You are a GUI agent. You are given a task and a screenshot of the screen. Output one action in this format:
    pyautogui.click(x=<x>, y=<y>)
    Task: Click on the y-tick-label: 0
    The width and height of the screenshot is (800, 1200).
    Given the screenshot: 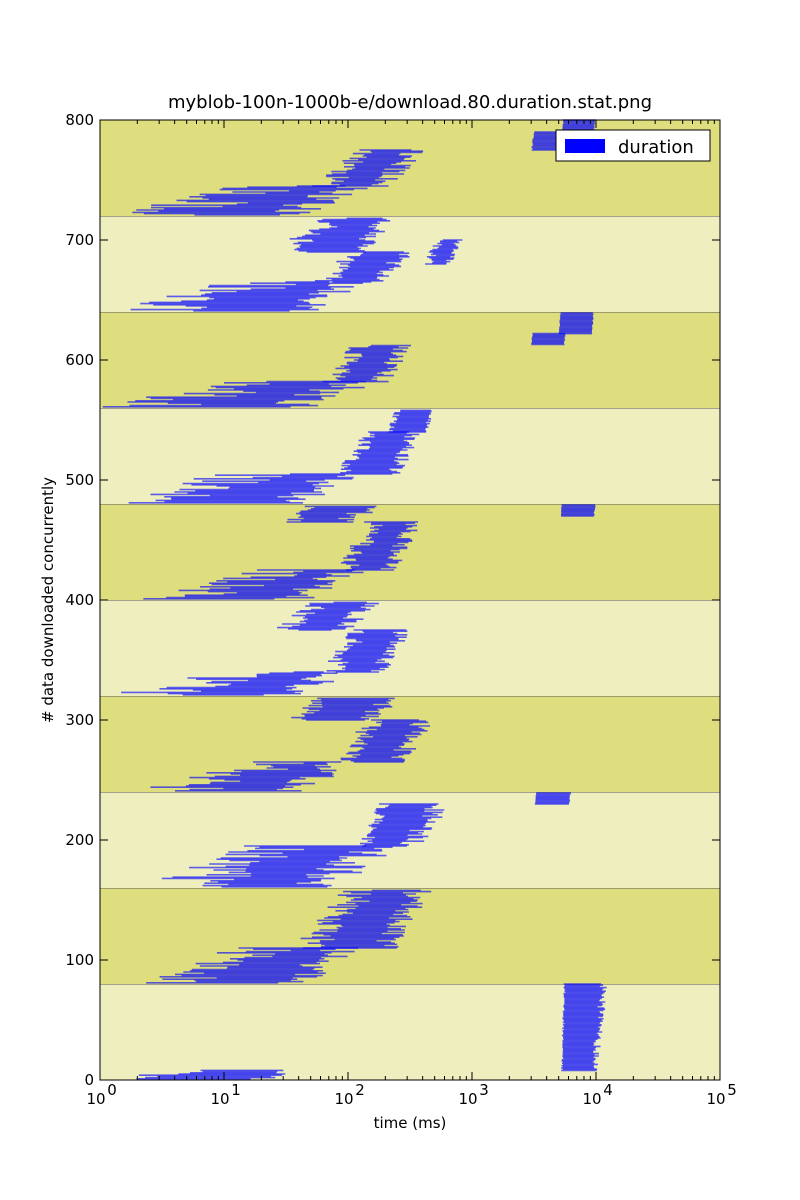 What is the action you would take?
    pyautogui.click(x=89, y=1080)
    